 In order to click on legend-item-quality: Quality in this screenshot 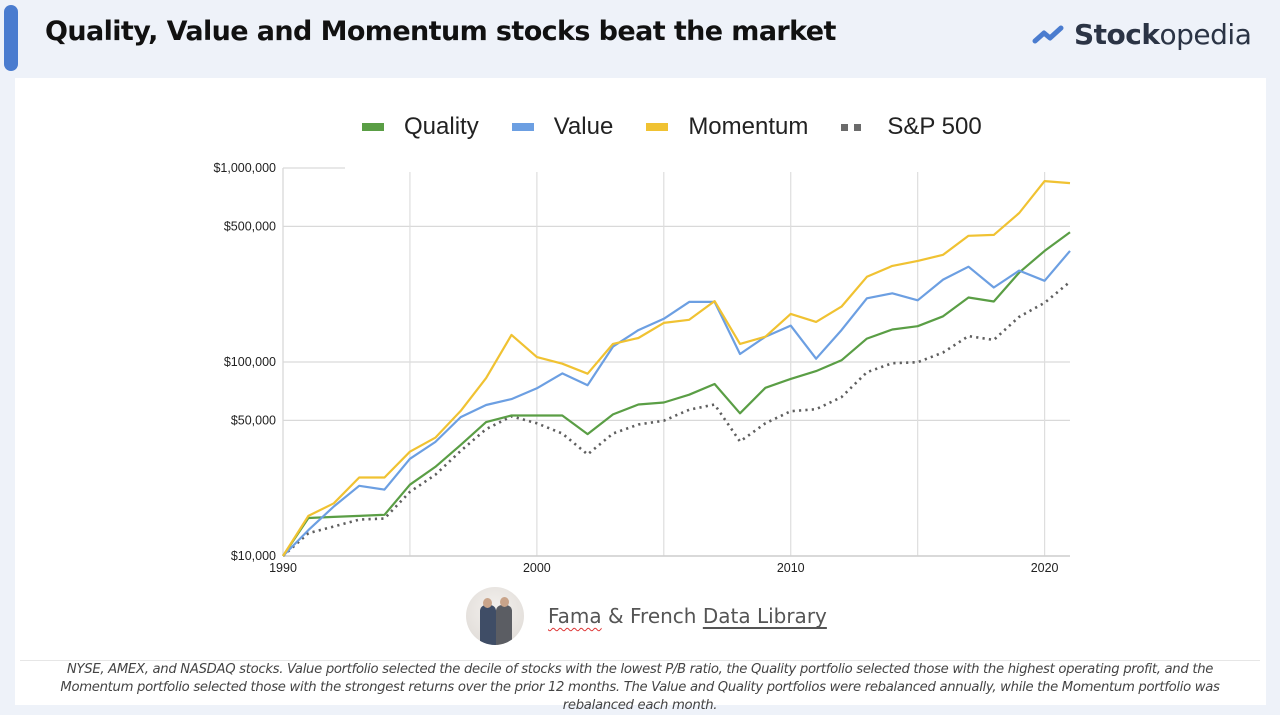, I will do `click(420, 127)`.